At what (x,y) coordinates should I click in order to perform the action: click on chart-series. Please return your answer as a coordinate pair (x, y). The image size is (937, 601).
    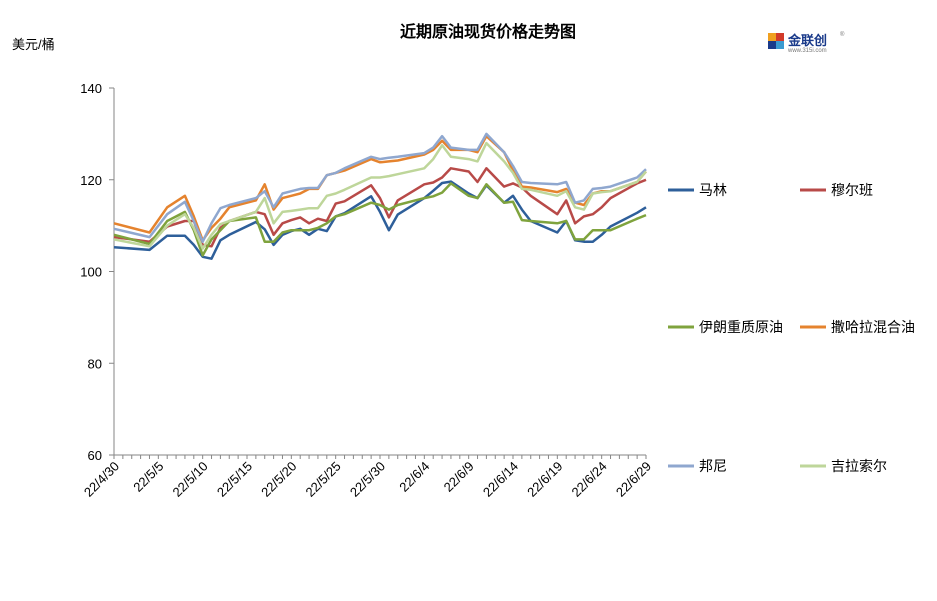
    Looking at the image, I should click on (380, 196).